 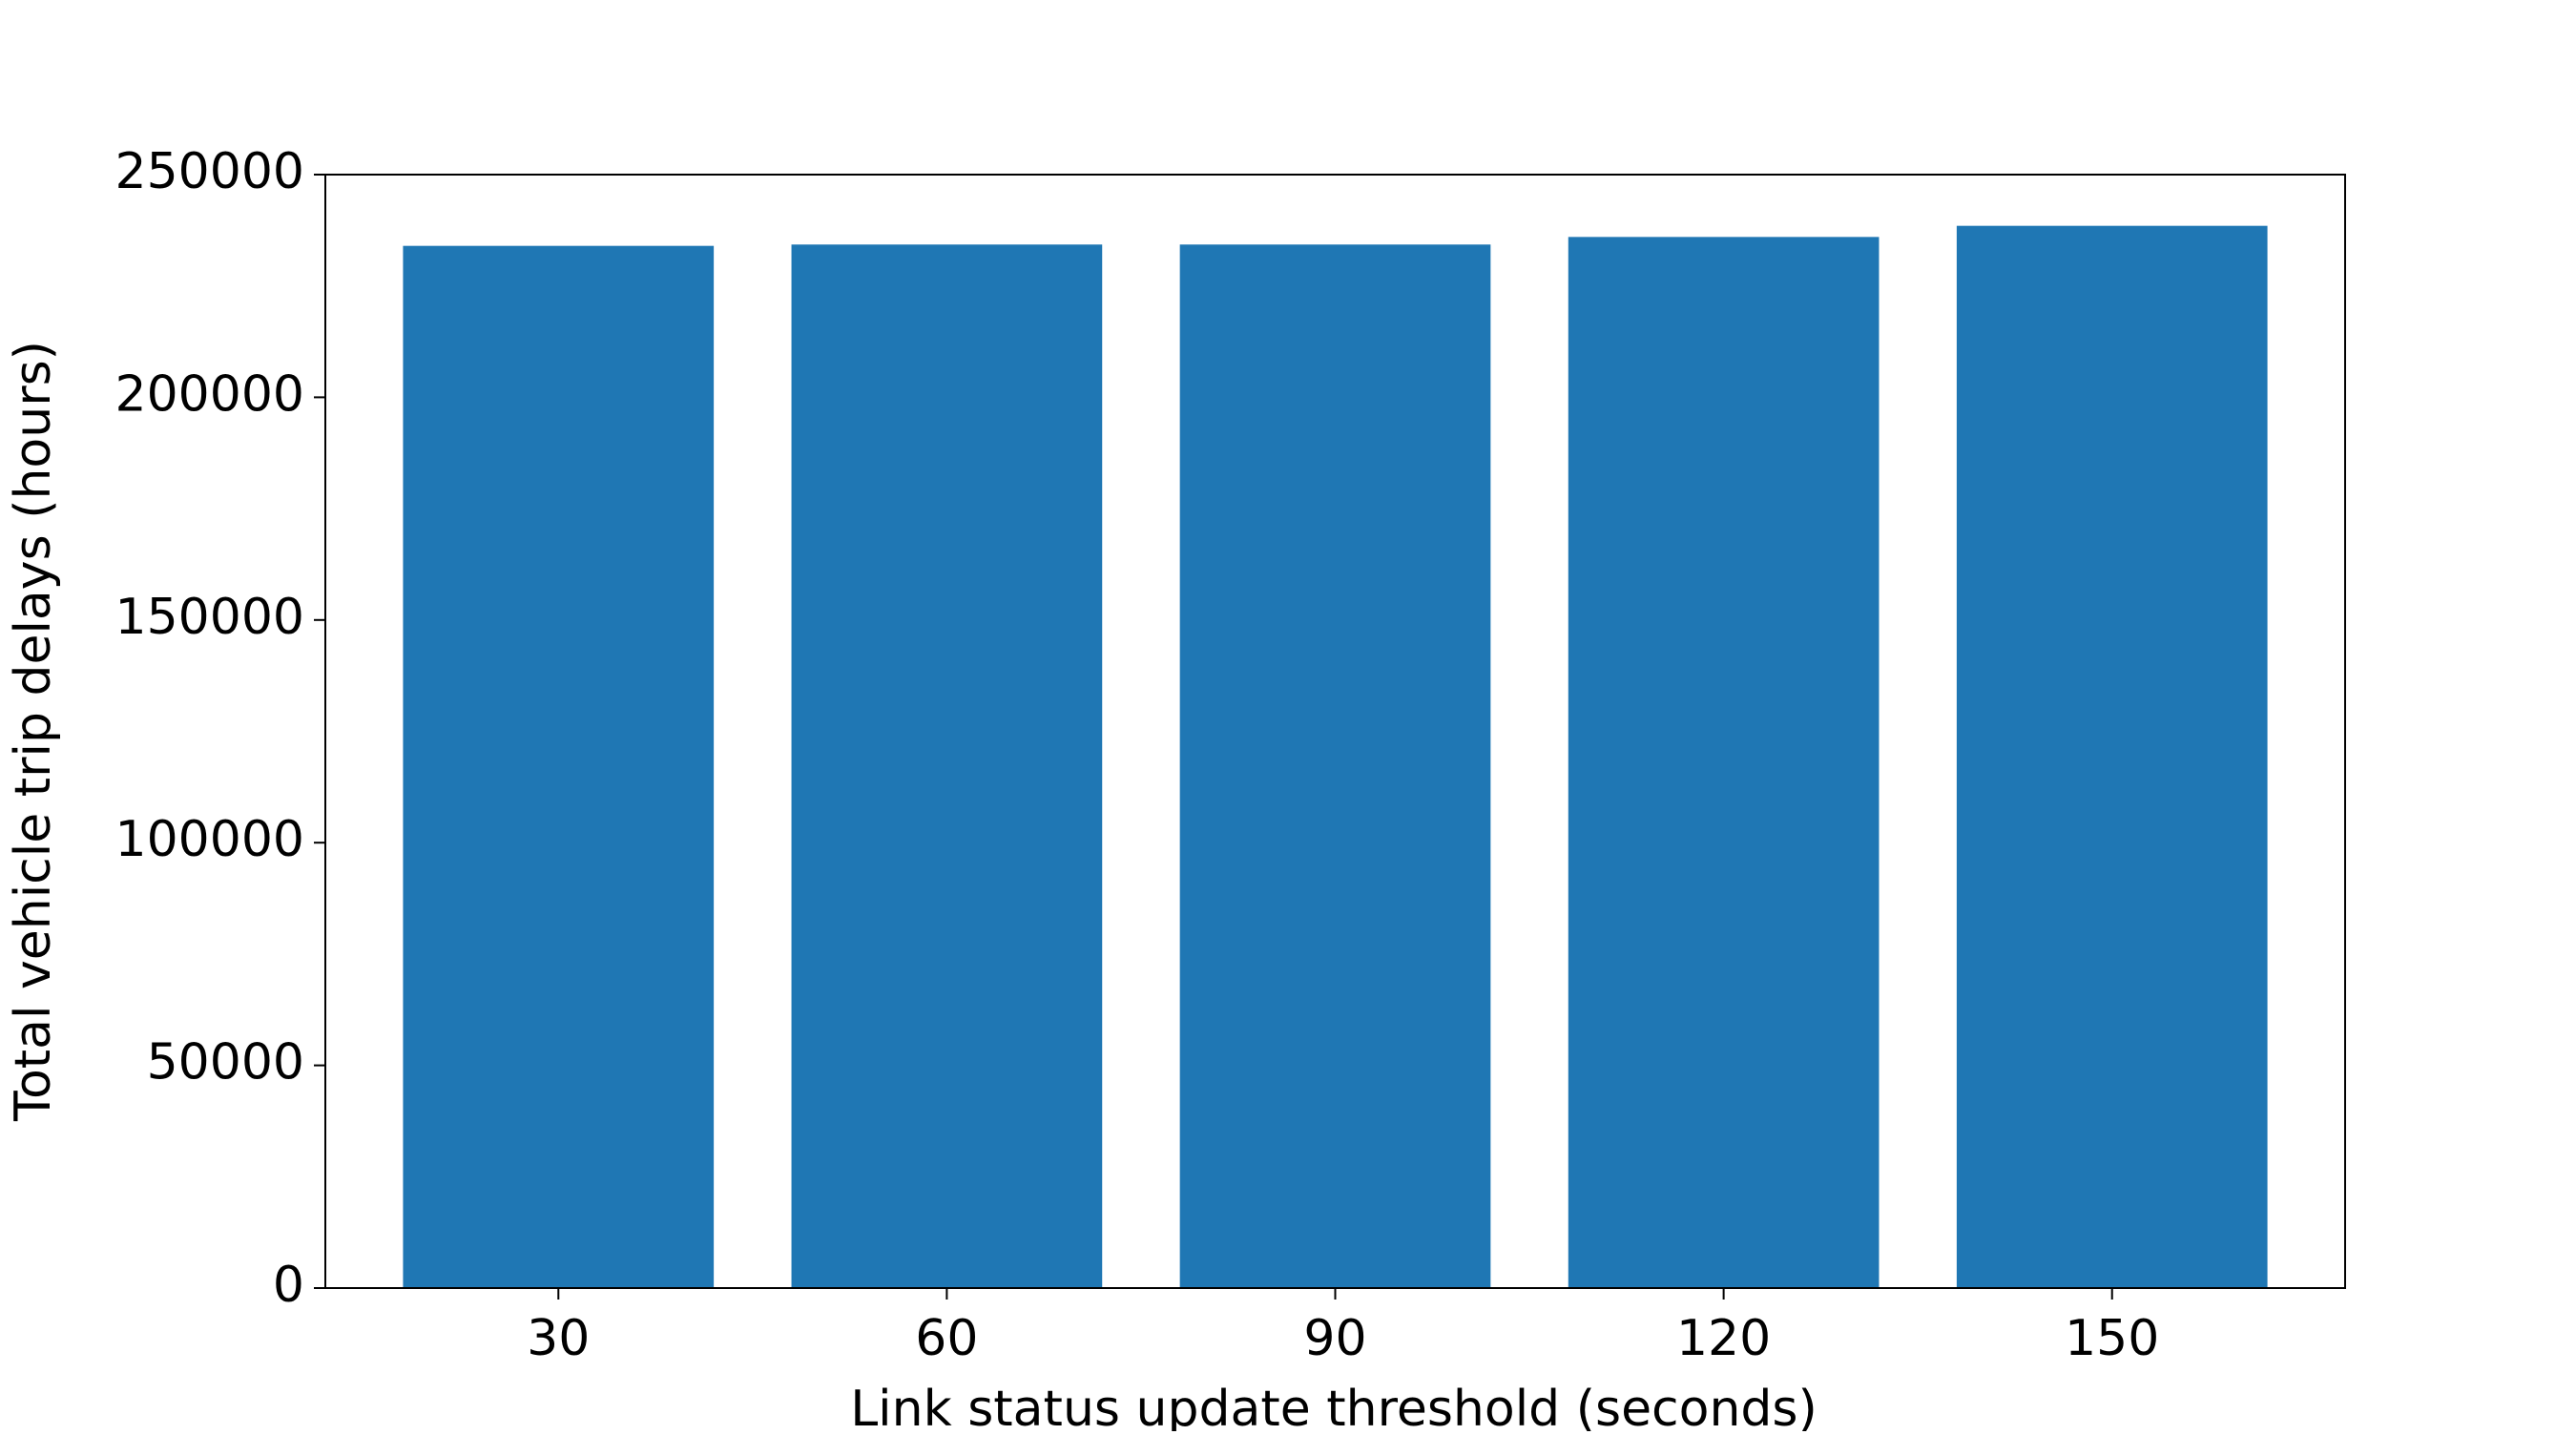 I want to click on y-tick-label: 100000, so click(x=209, y=839).